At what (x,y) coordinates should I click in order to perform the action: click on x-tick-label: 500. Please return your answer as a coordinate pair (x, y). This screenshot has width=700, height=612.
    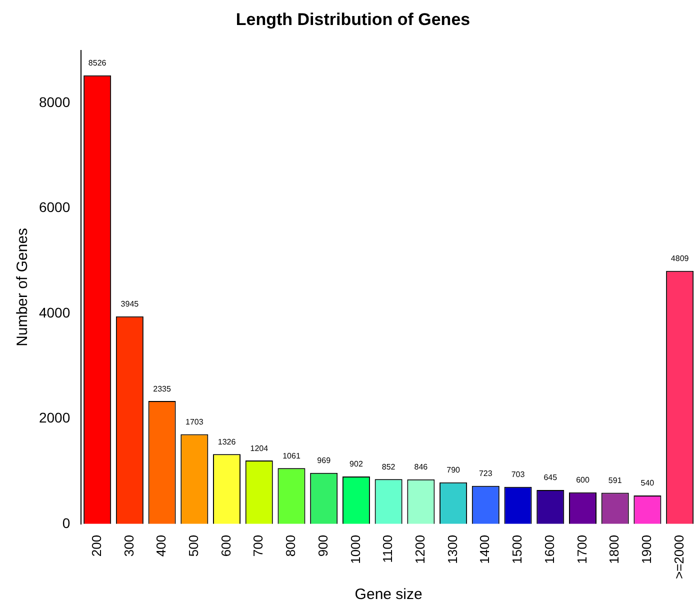
    Looking at the image, I should click on (193, 545).